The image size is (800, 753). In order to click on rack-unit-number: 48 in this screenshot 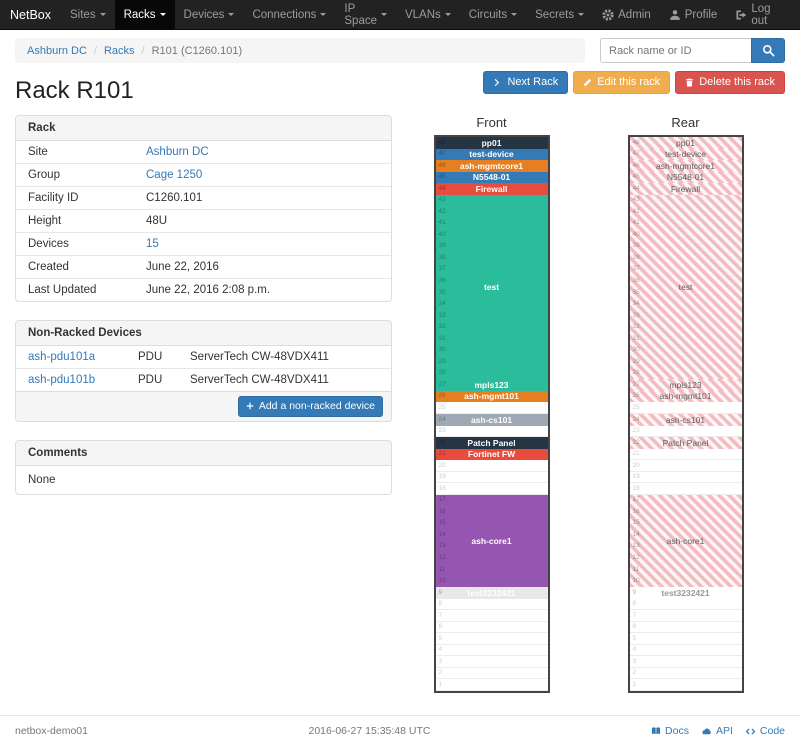, I will do `click(636, 142)`.